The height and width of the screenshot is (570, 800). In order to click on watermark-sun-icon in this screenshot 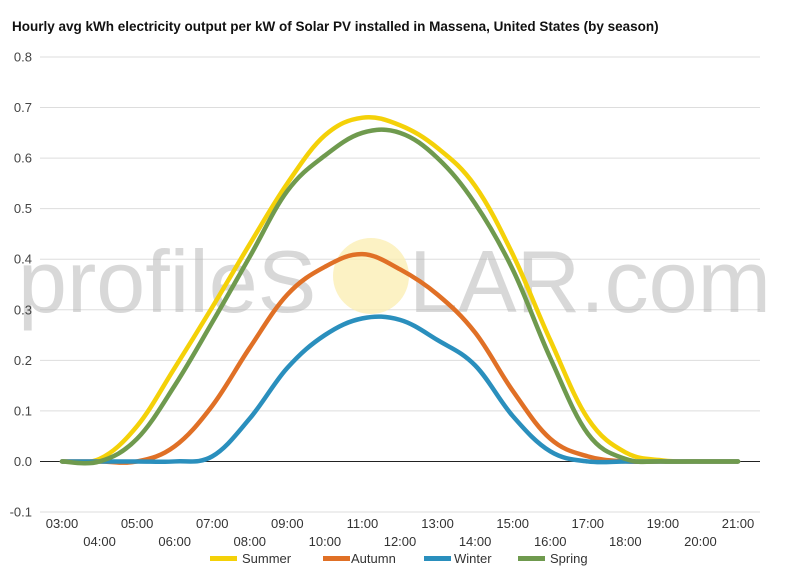, I will do `click(371, 276)`.